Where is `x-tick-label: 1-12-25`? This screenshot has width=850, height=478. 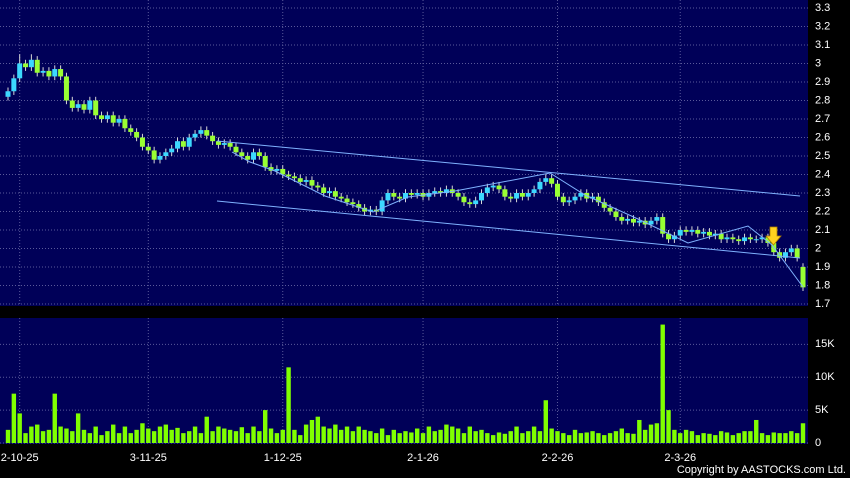 x-tick-label: 1-12-25 is located at coordinates (283, 458).